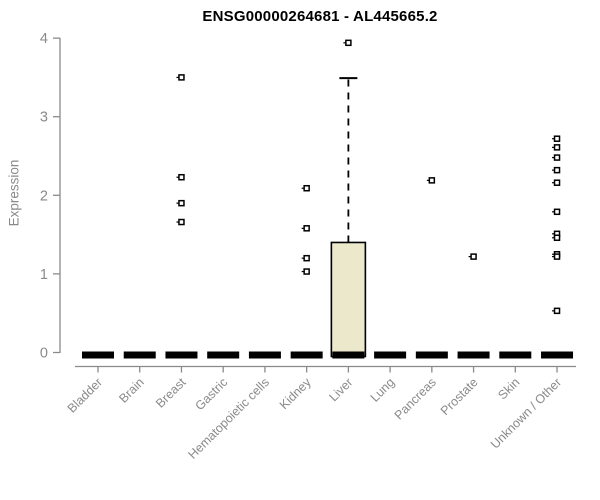  I want to click on x-tick-label: Kidney, so click(295, 393).